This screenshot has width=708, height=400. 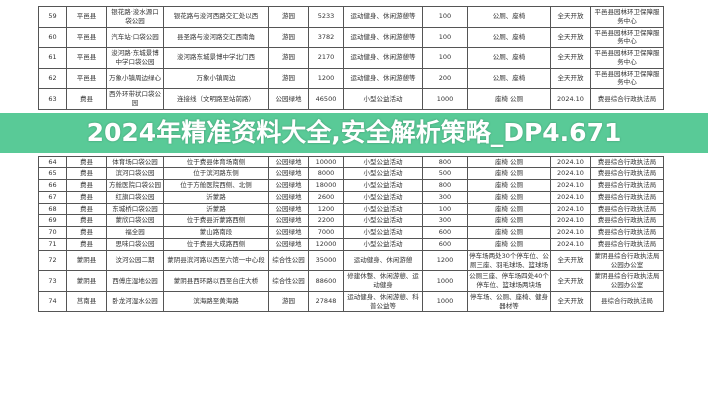 I want to click on cell-management-unit: 县综合行政执法局, so click(x=627, y=301).